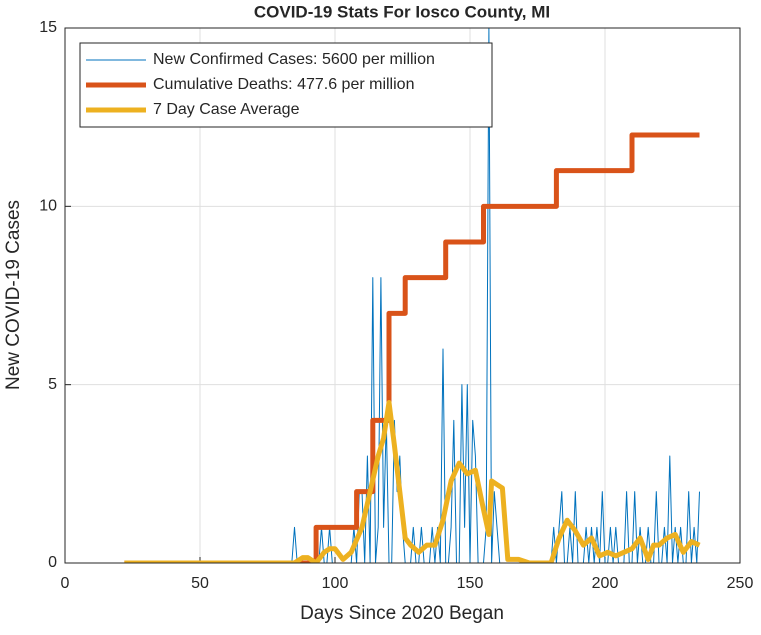 This screenshot has width=761, height=635. What do you see at coordinates (52, 384) in the screenshot?
I see `y-tick-label: 5` at bounding box center [52, 384].